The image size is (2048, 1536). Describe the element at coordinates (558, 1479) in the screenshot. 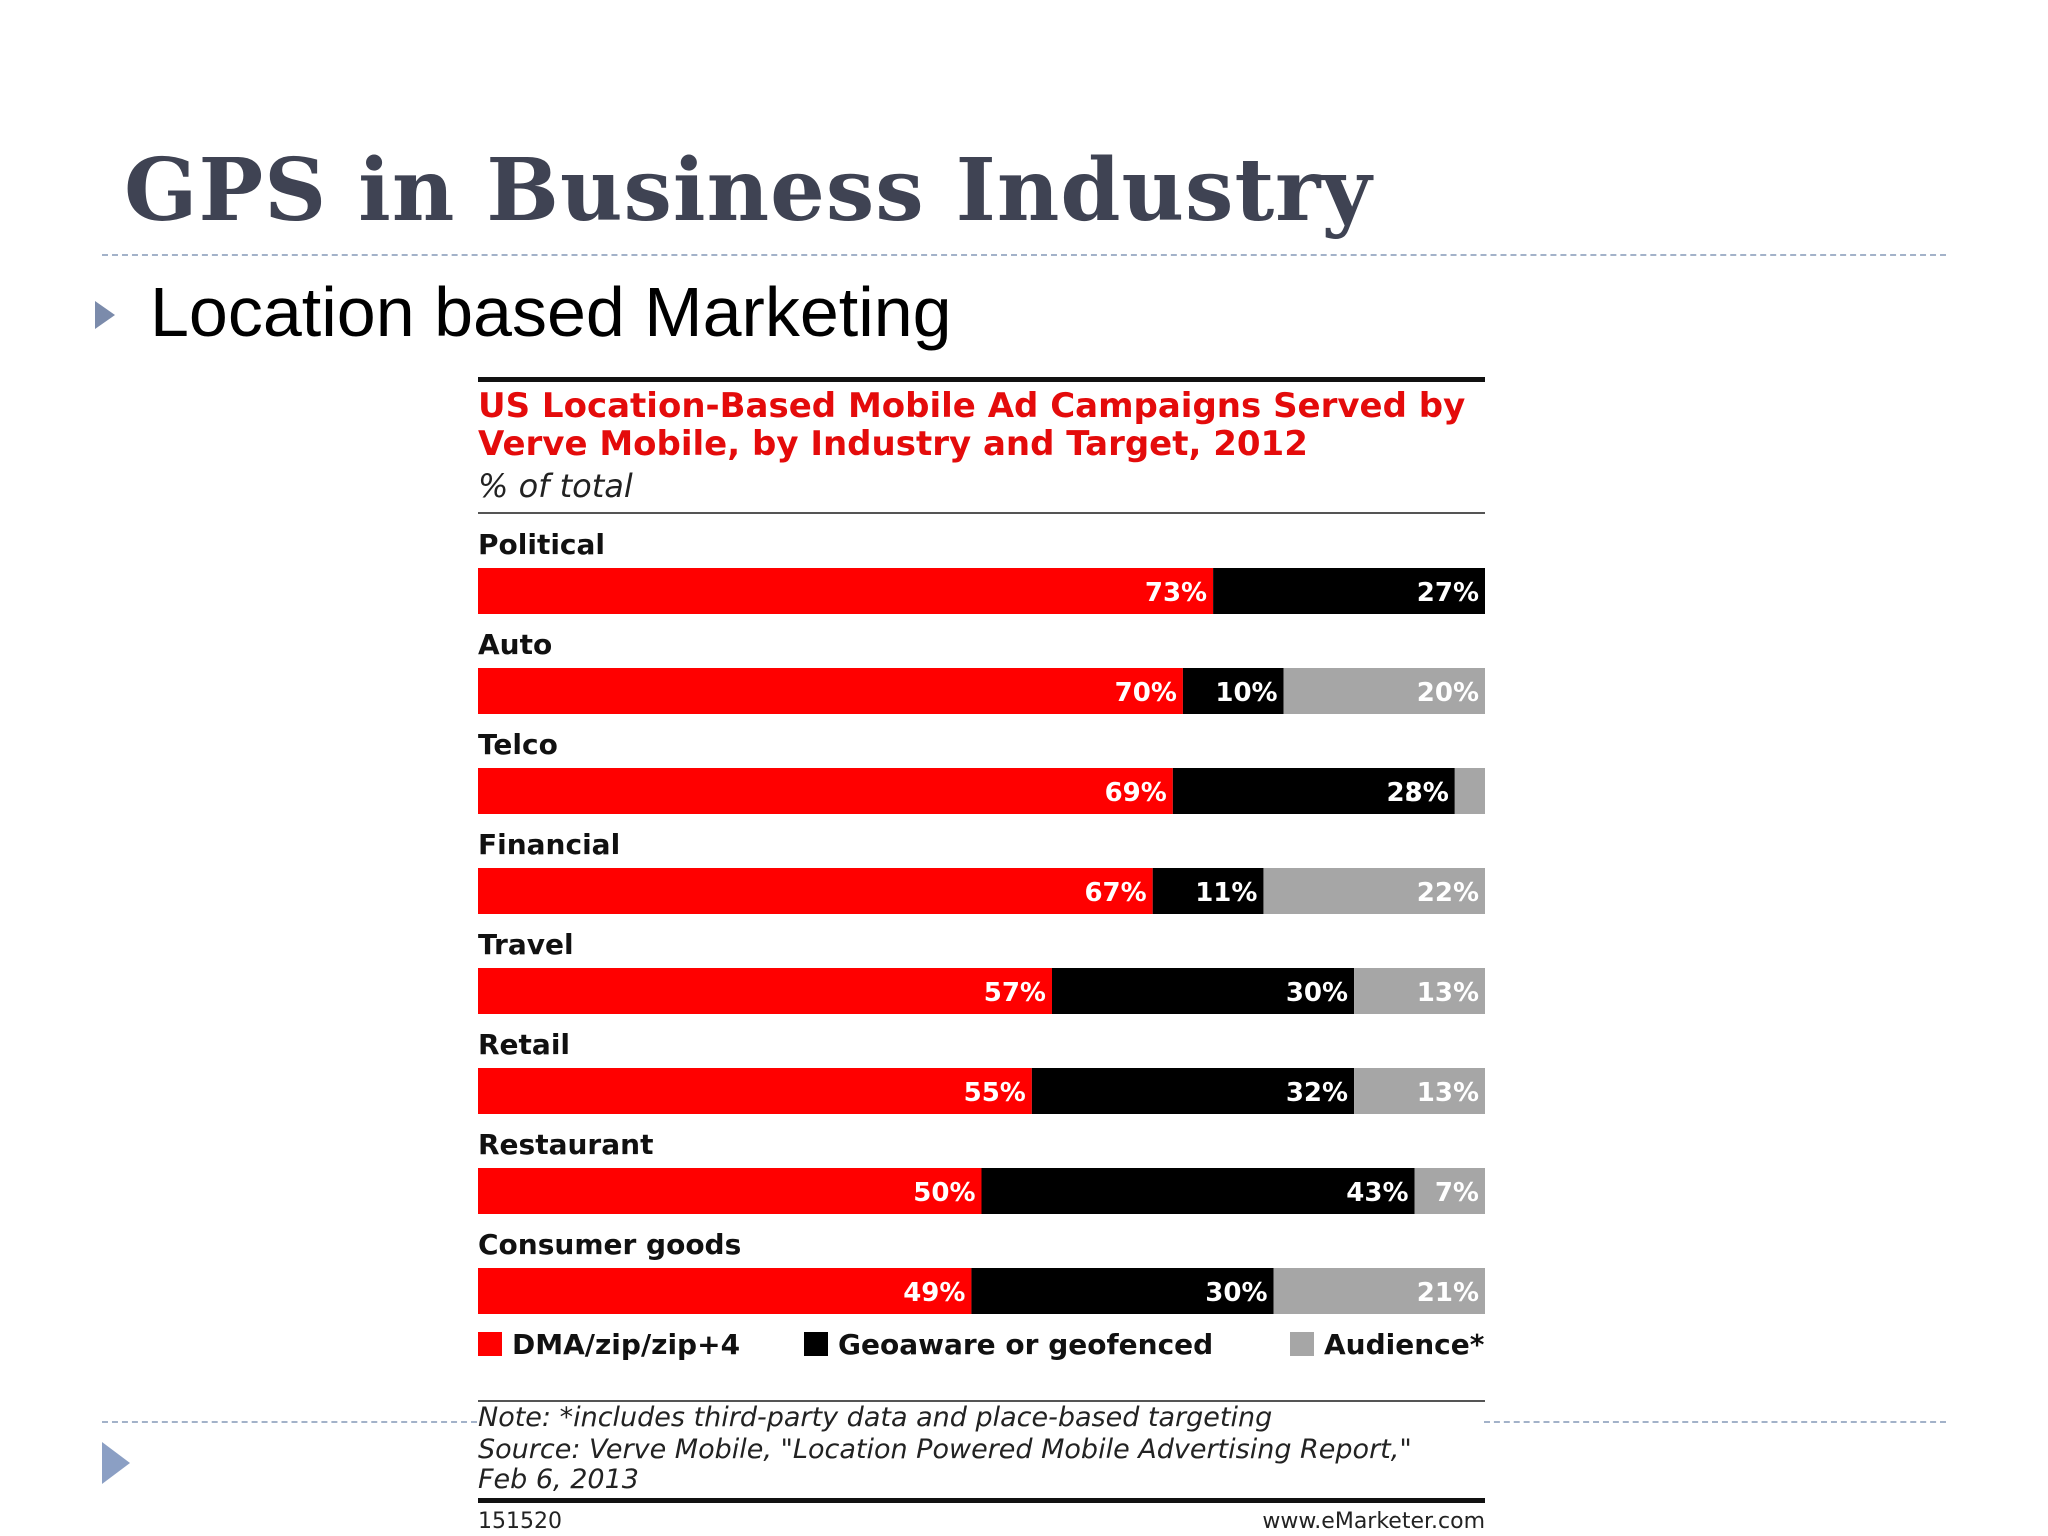

I see `chart-source-line: Feb 6, 2013` at that location.